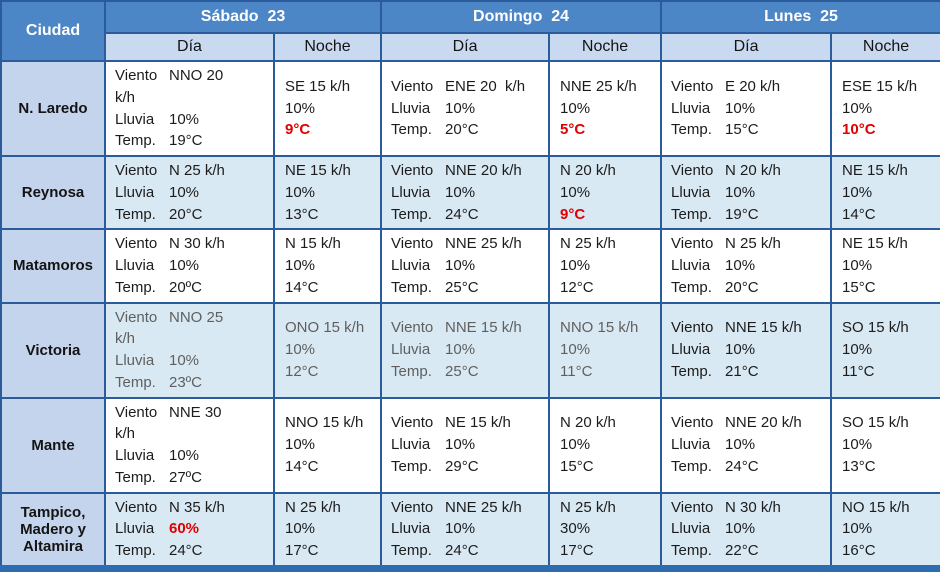  Describe the element at coordinates (605, 350) in the screenshot. I see `night-forecast-cell: NNO 15 k/h 10% 11°C` at that location.